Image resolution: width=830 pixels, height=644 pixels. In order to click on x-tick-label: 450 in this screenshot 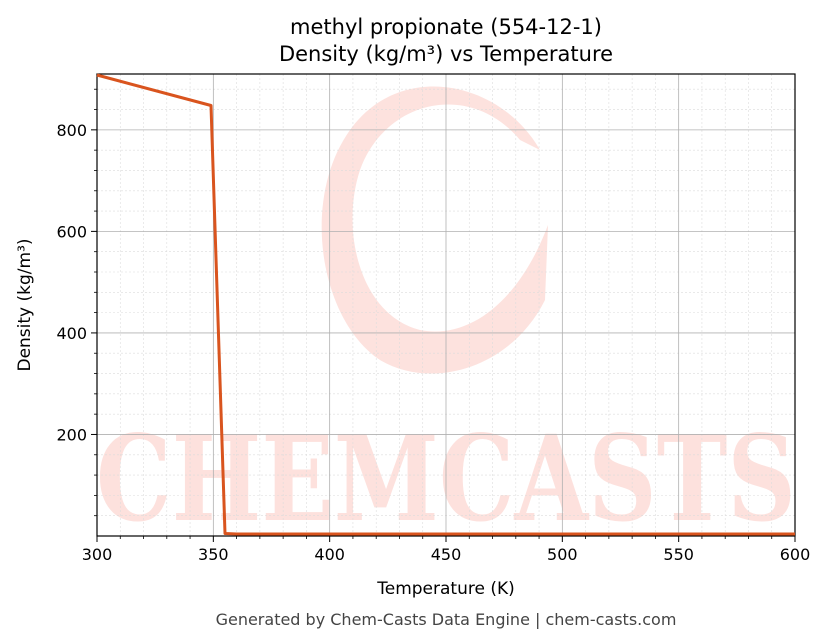, I will do `click(446, 554)`.